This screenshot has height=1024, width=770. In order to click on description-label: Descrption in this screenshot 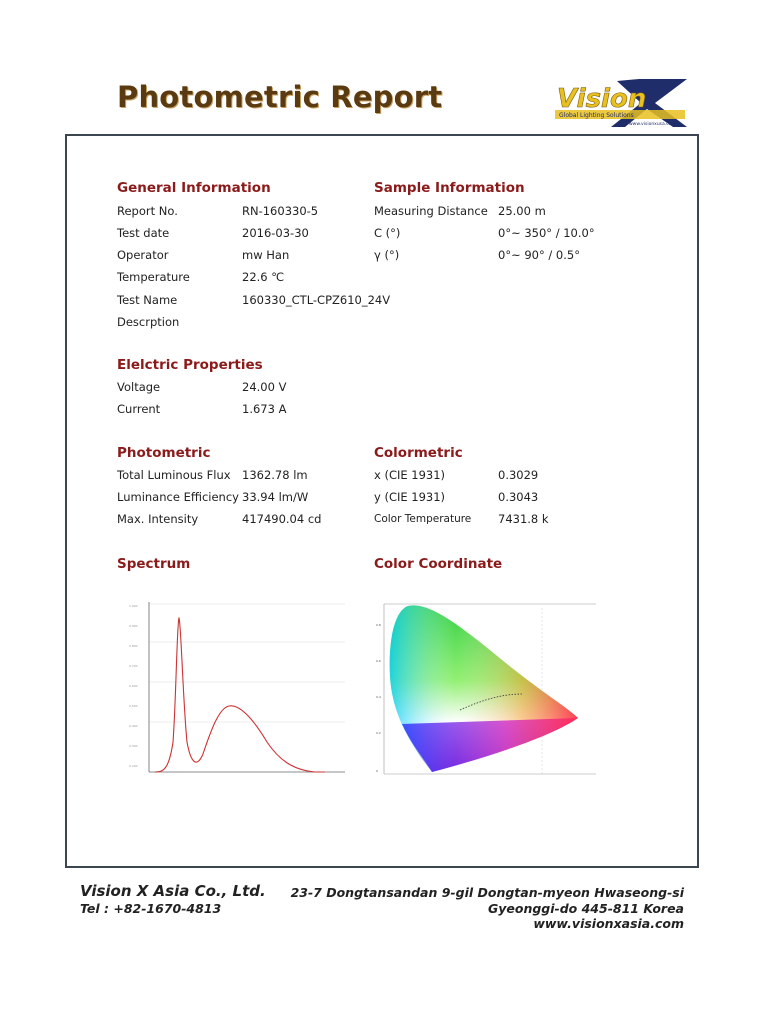, I will do `click(148, 322)`.